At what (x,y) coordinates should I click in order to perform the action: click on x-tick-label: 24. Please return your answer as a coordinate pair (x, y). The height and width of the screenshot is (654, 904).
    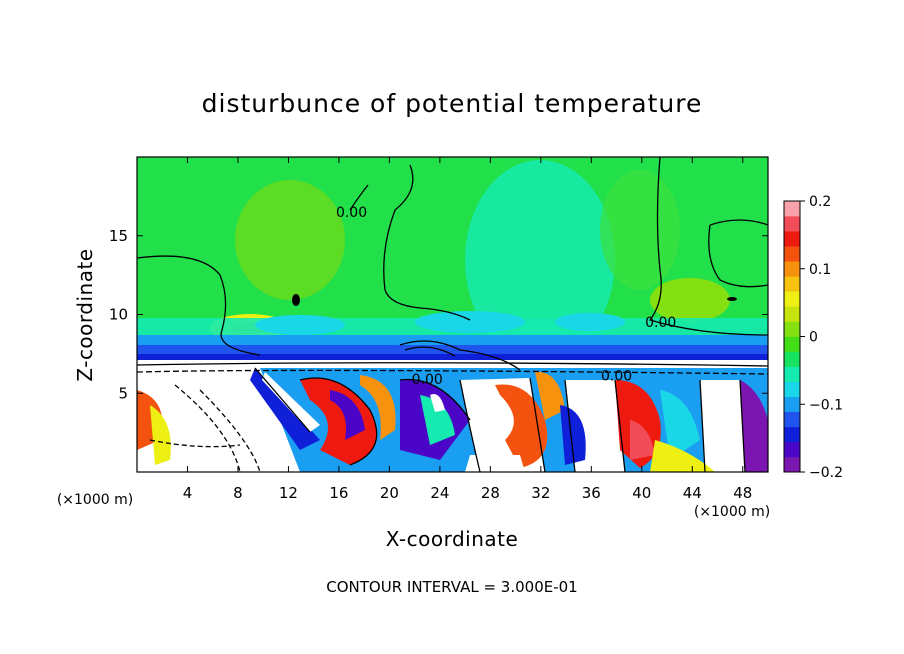
    Looking at the image, I should click on (439, 493).